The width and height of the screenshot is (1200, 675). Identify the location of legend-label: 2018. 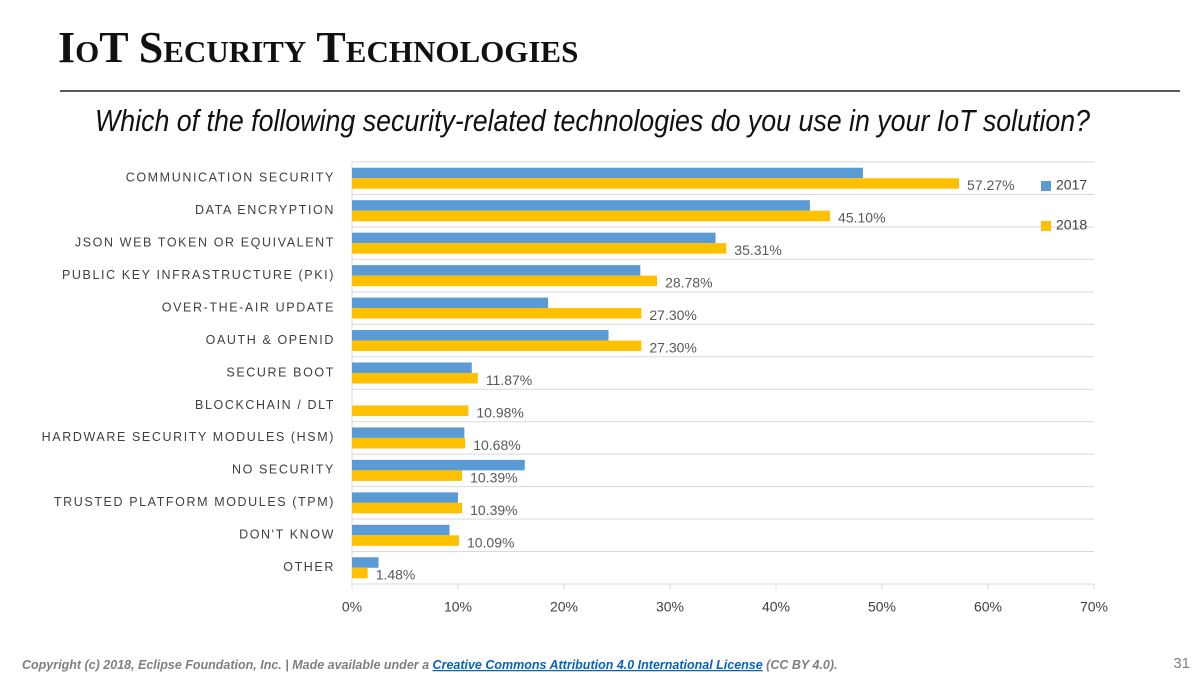
(1071, 225).